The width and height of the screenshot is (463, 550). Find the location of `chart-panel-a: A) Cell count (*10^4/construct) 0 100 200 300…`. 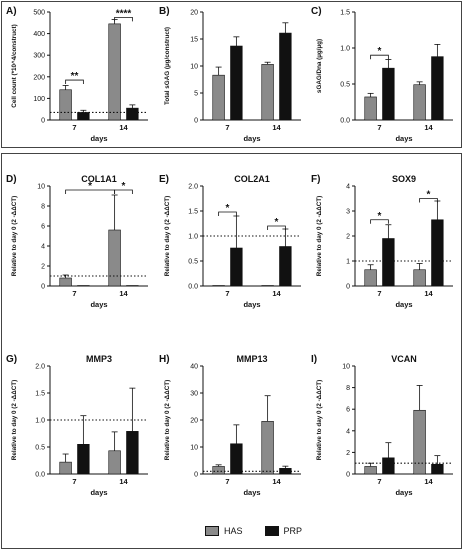

chart-panel-a: A) Cell count (*10^4/construct) 0 100 200 300… is located at coordinates (79, 75).